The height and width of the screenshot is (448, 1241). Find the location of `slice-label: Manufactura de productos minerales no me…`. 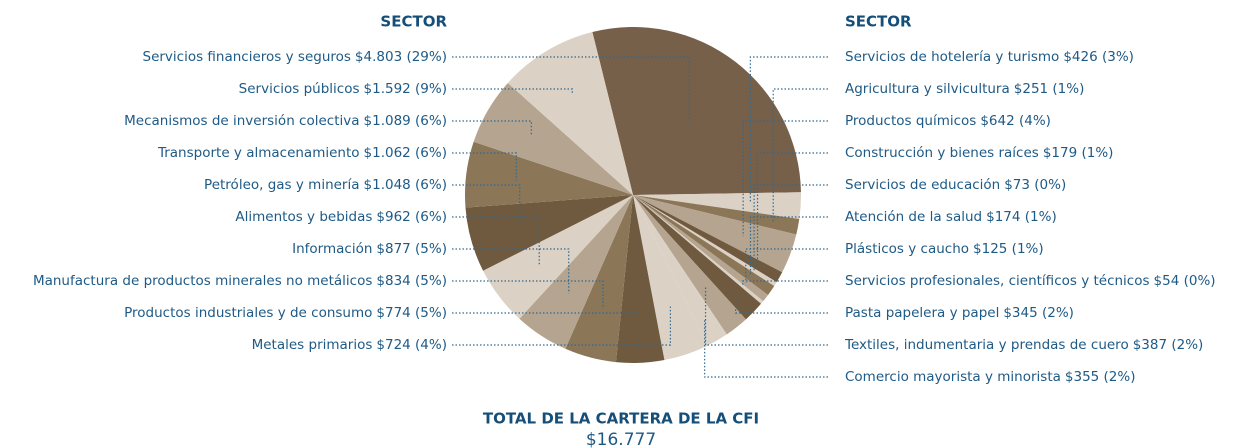

slice-label: Manufactura de productos minerales no me… is located at coordinates (240, 281).